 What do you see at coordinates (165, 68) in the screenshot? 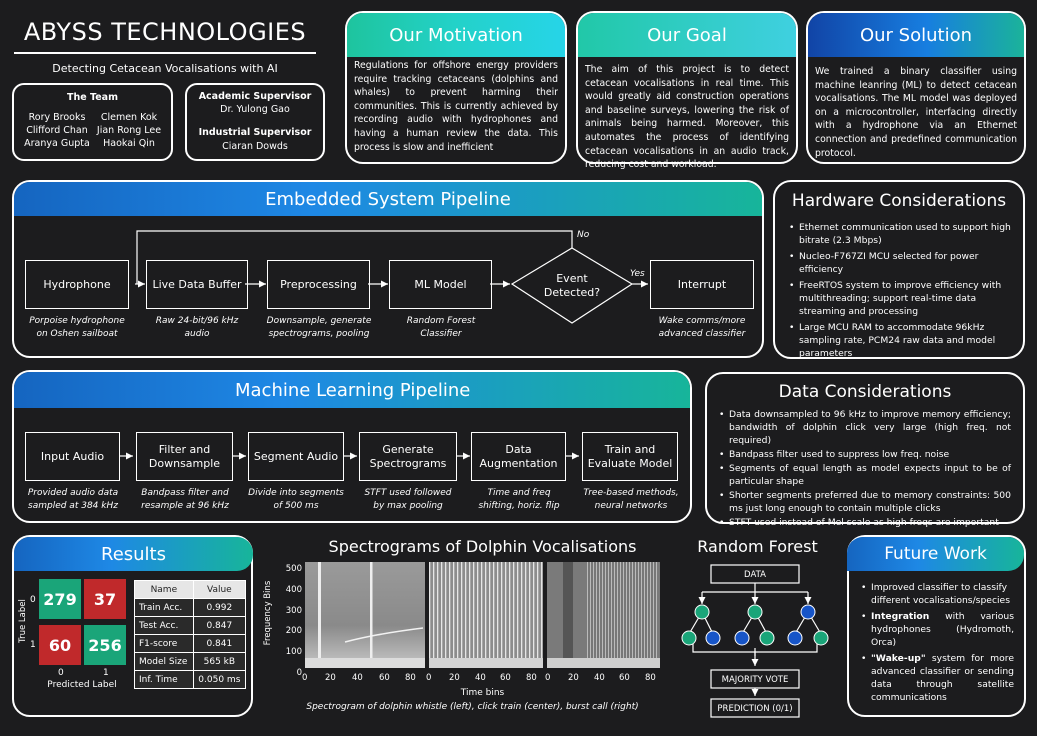
I see `page-subtitle: Detecting Cetacean Vocalisations with AI` at bounding box center [165, 68].